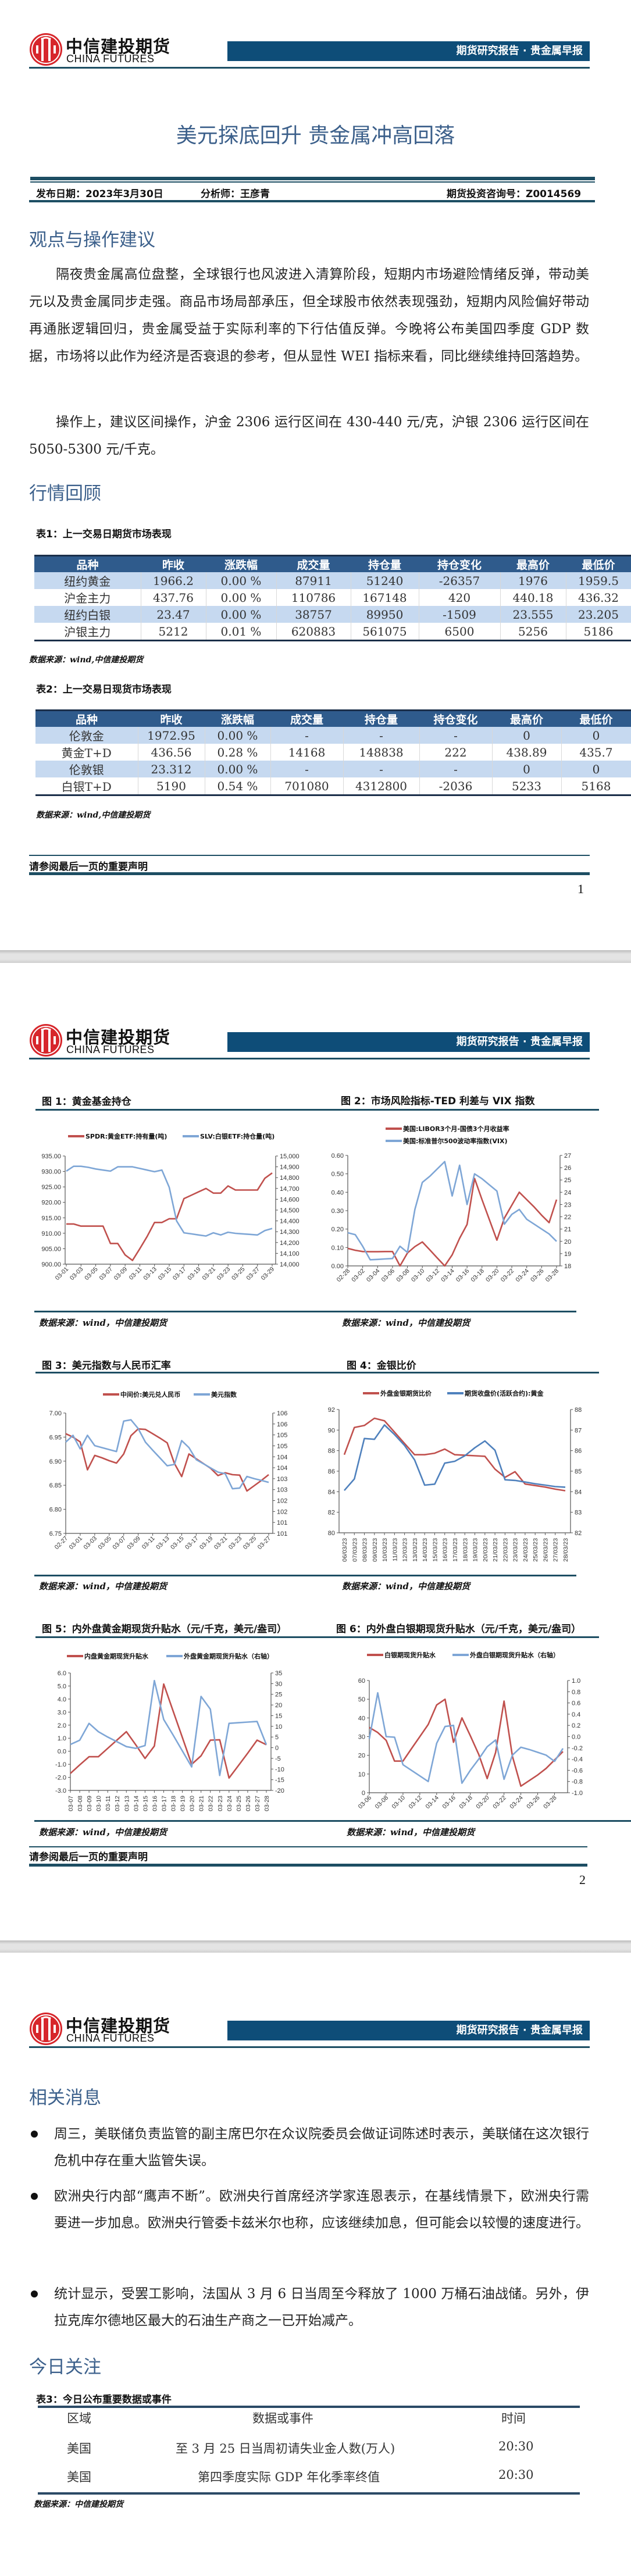 The image size is (631, 2576). I want to click on fig6-right-tick-label: 0.4, so click(576, 1715).